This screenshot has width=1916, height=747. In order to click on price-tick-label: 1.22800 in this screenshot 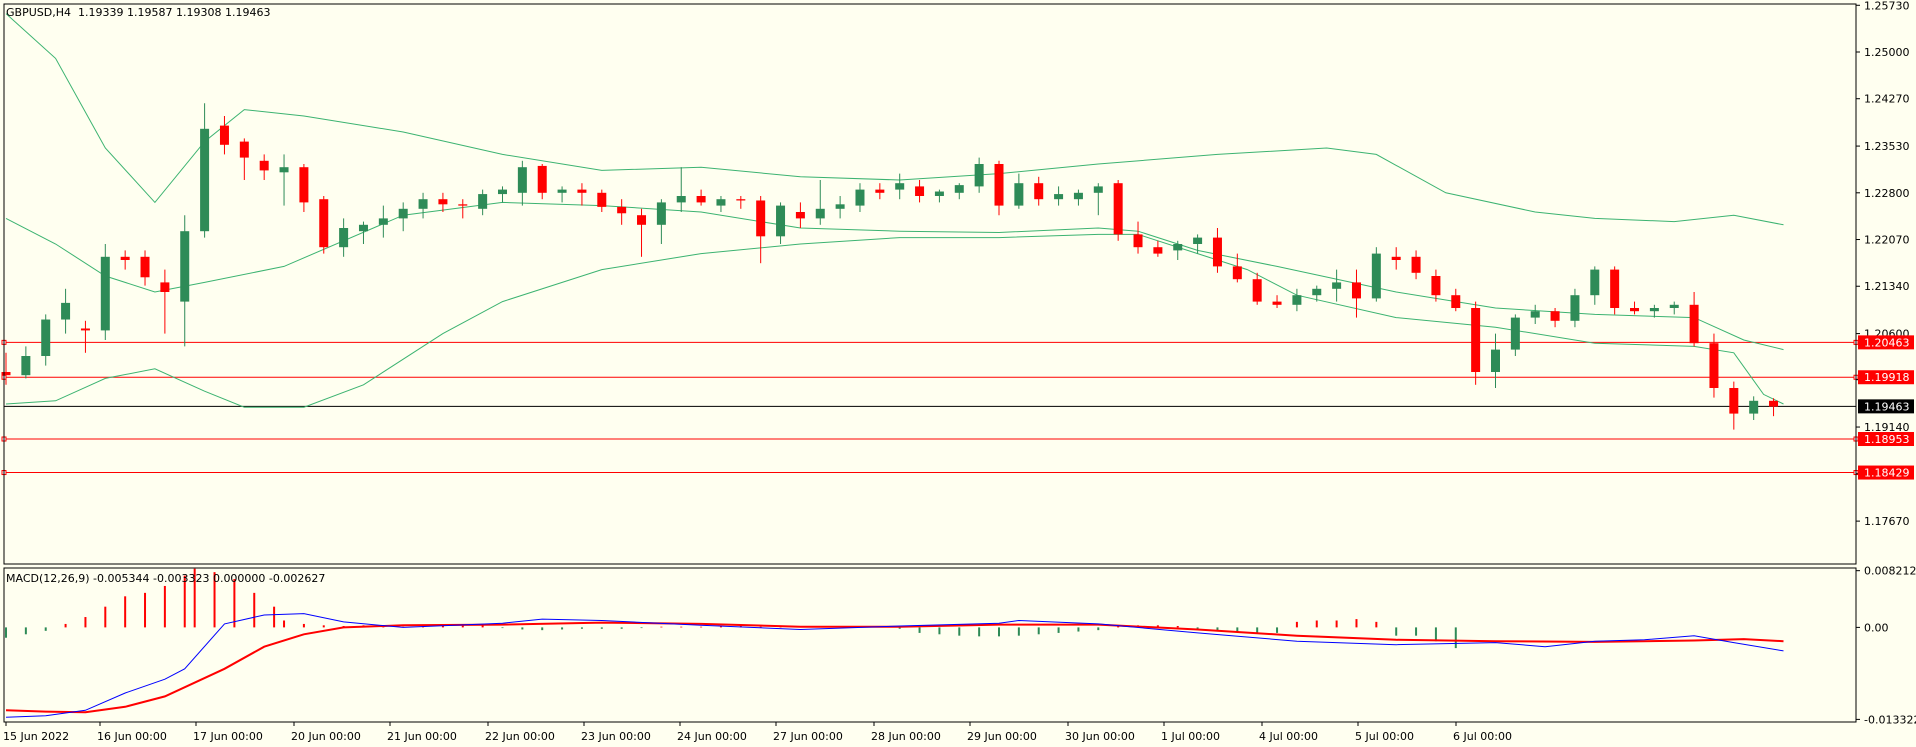, I will do `click(1887, 193)`.